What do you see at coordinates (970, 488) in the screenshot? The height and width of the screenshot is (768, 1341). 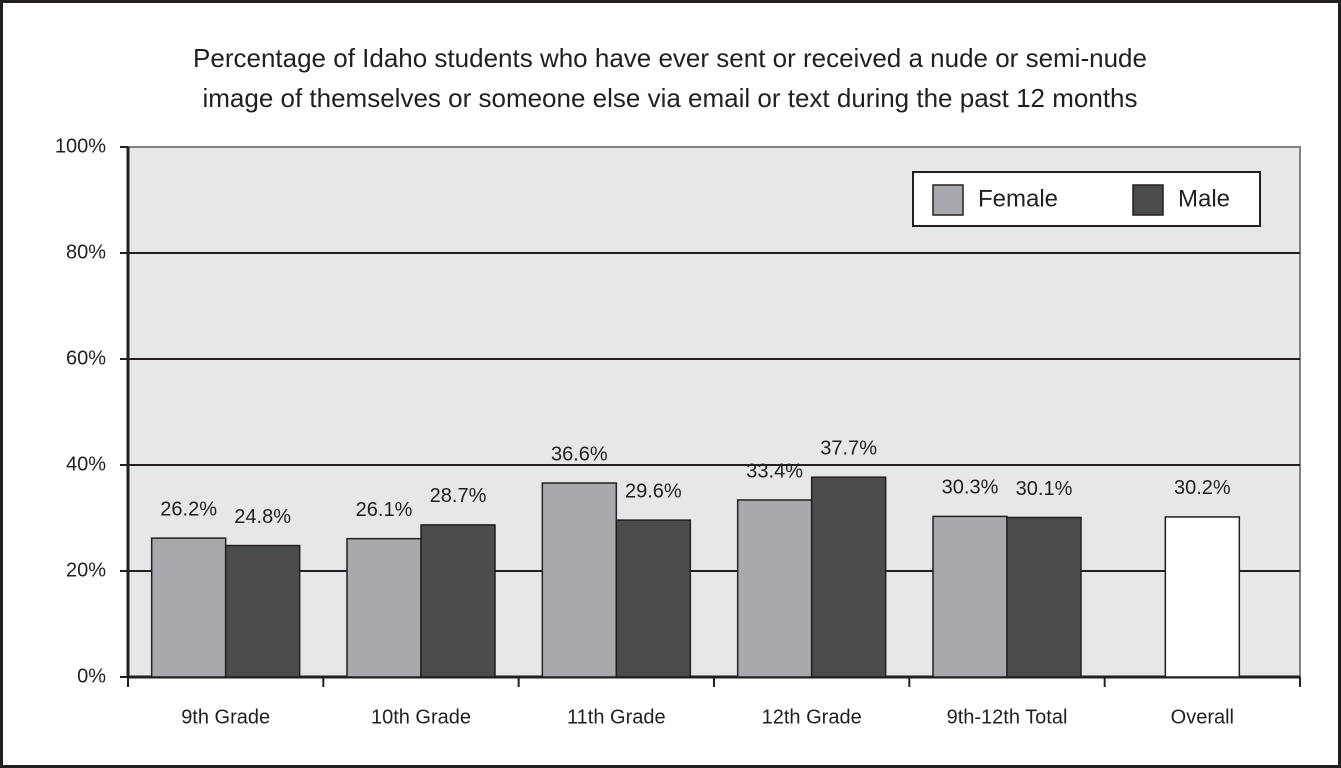 I see `value-label: 30.3%` at bounding box center [970, 488].